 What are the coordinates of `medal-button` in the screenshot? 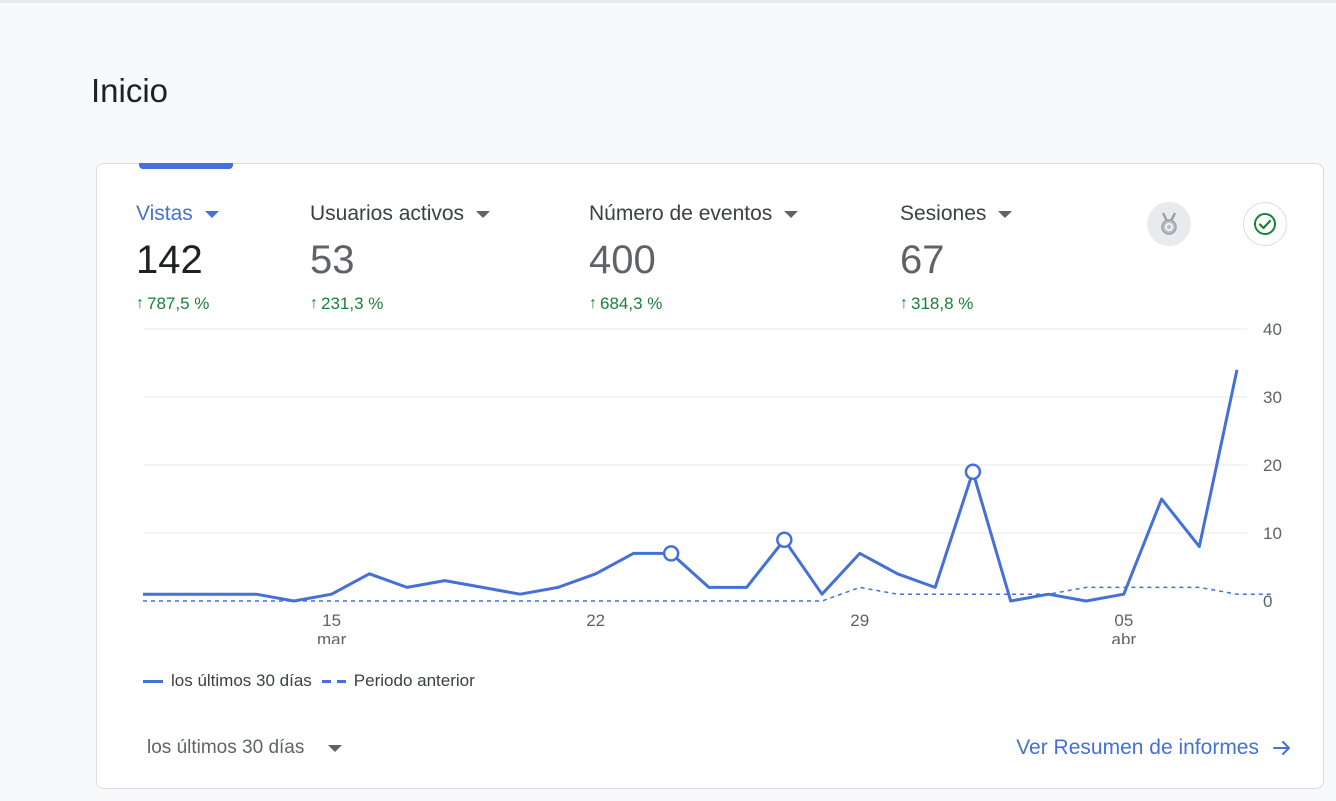 It's located at (1169, 224).